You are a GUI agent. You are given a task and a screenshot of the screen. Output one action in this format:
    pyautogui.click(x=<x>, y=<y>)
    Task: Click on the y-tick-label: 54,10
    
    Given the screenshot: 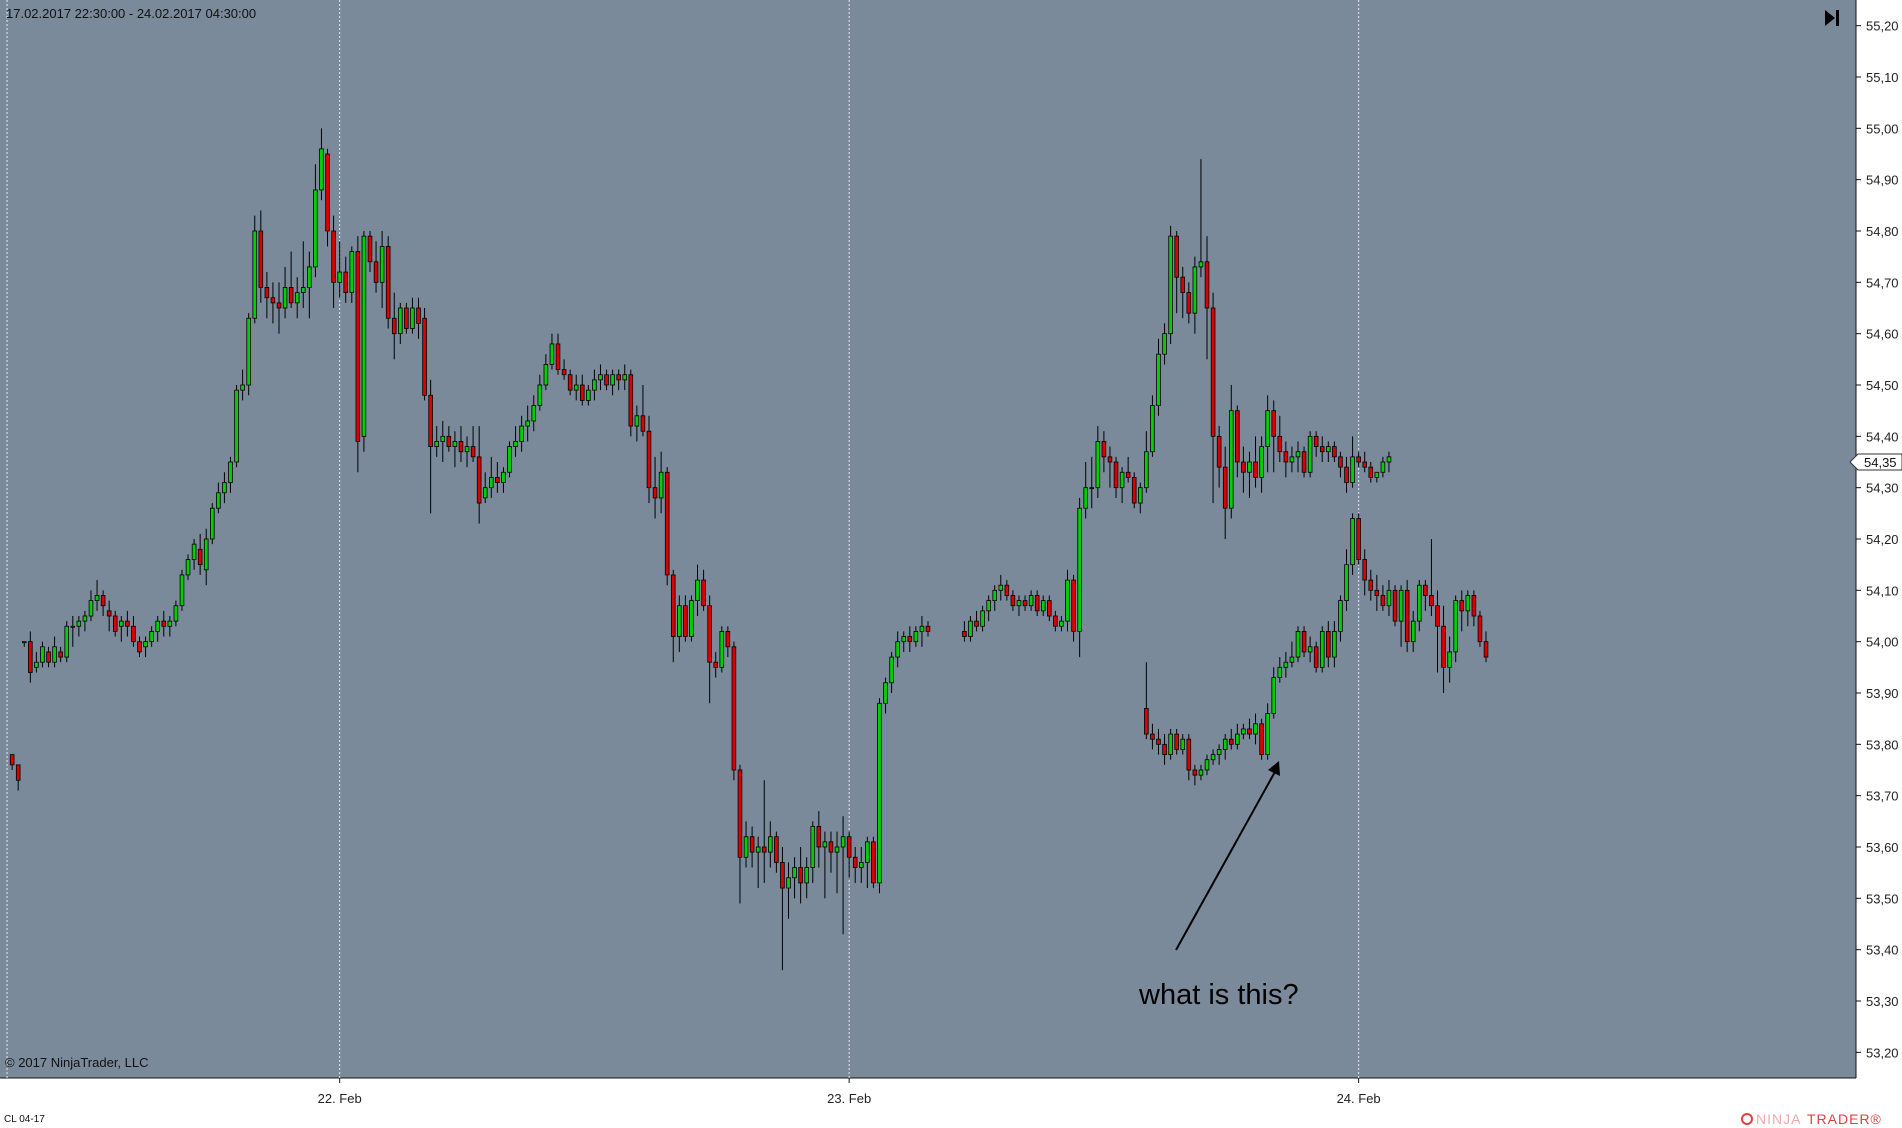 What is the action you would take?
    pyautogui.click(x=1882, y=590)
    